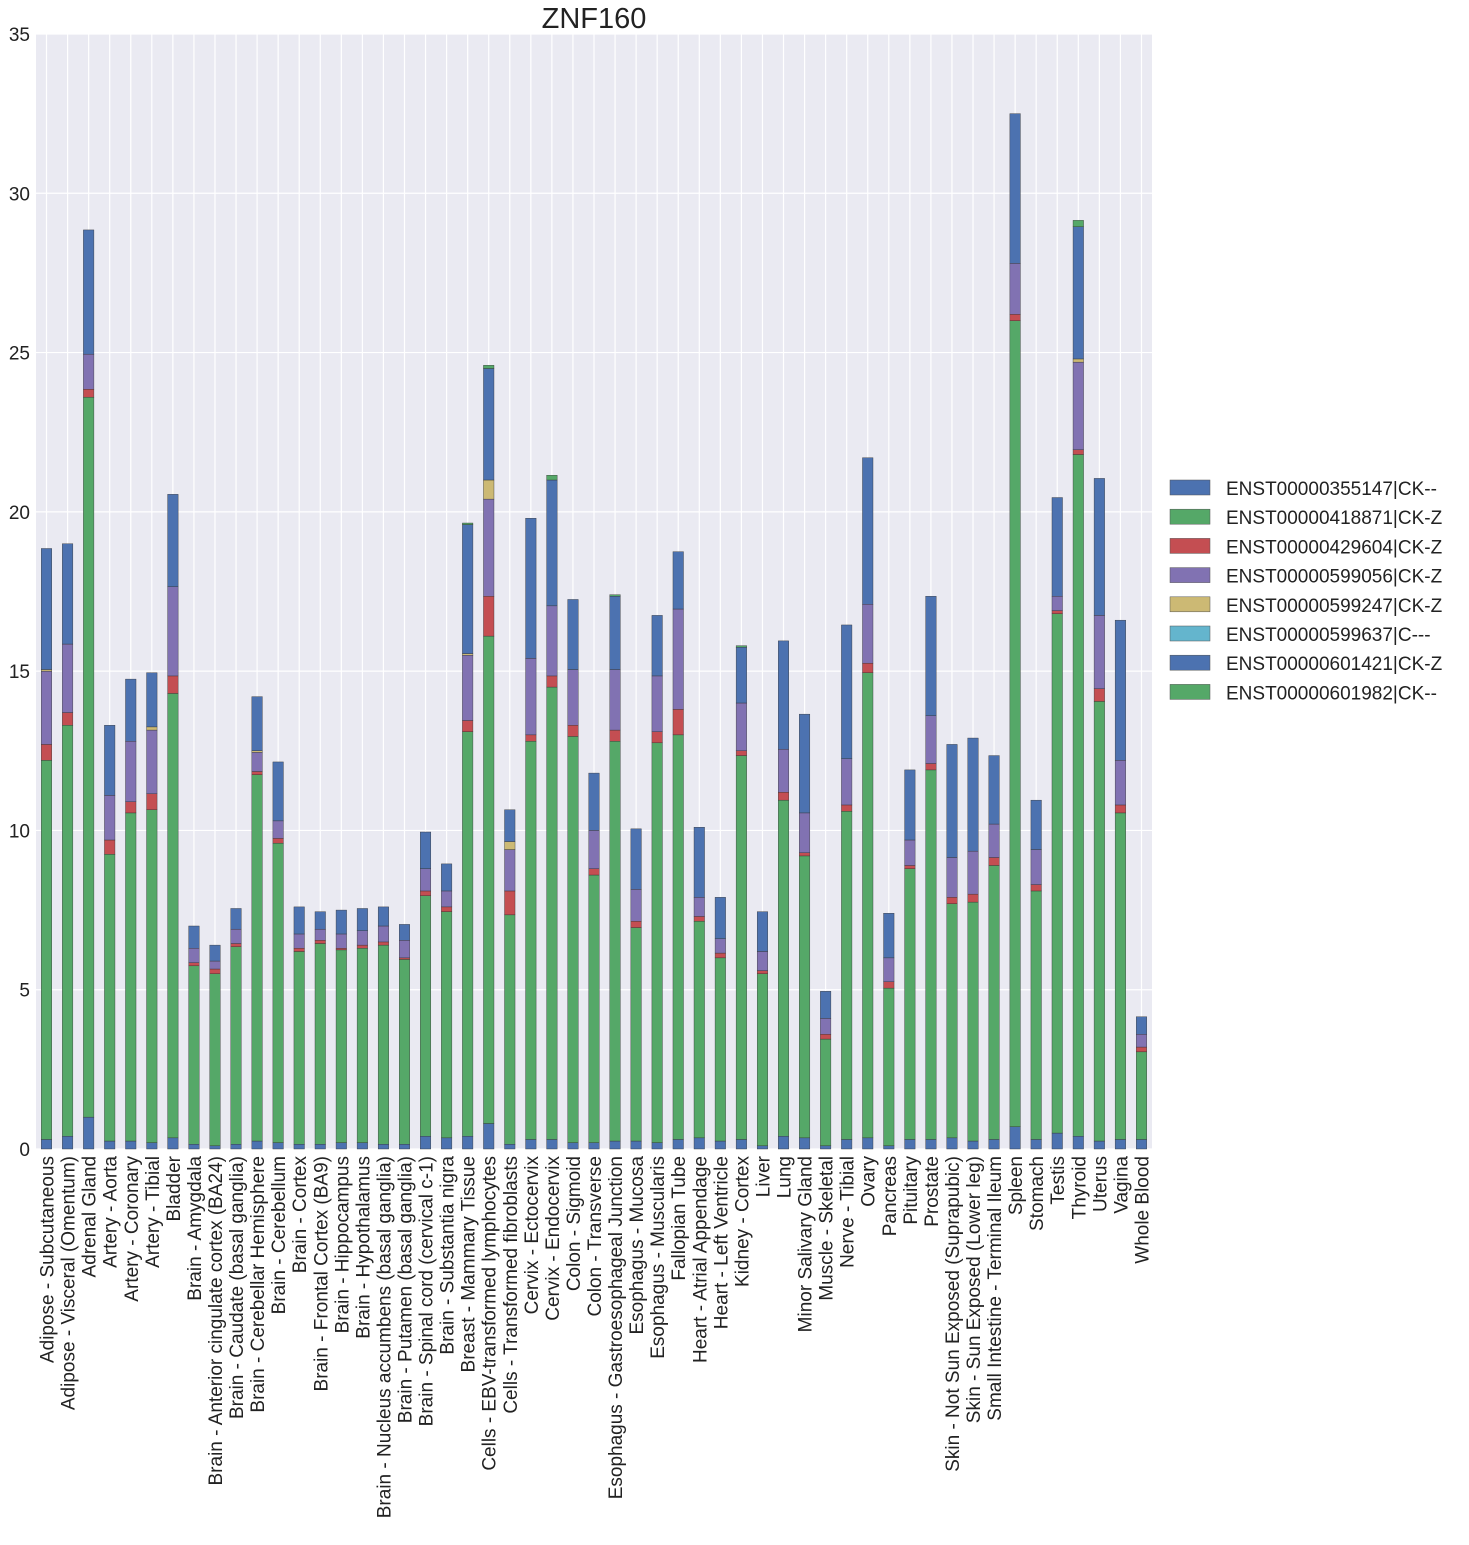 Image resolution: width=1469 pixels, height=1545 pixels. Describe the element at coordinates (974, 1289) in the screenshot. I see `x-tick-label: Skin - Sun Exposed (Lower leg)` at that location.